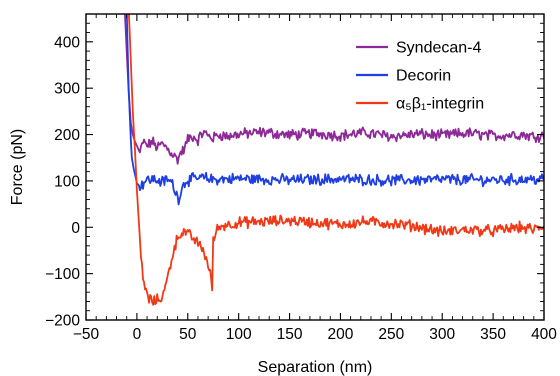 The image size is (560, 376). Describe the element at coordinates (442, 334) in the screenshot. I see `x-tick-label: 300` at that location.